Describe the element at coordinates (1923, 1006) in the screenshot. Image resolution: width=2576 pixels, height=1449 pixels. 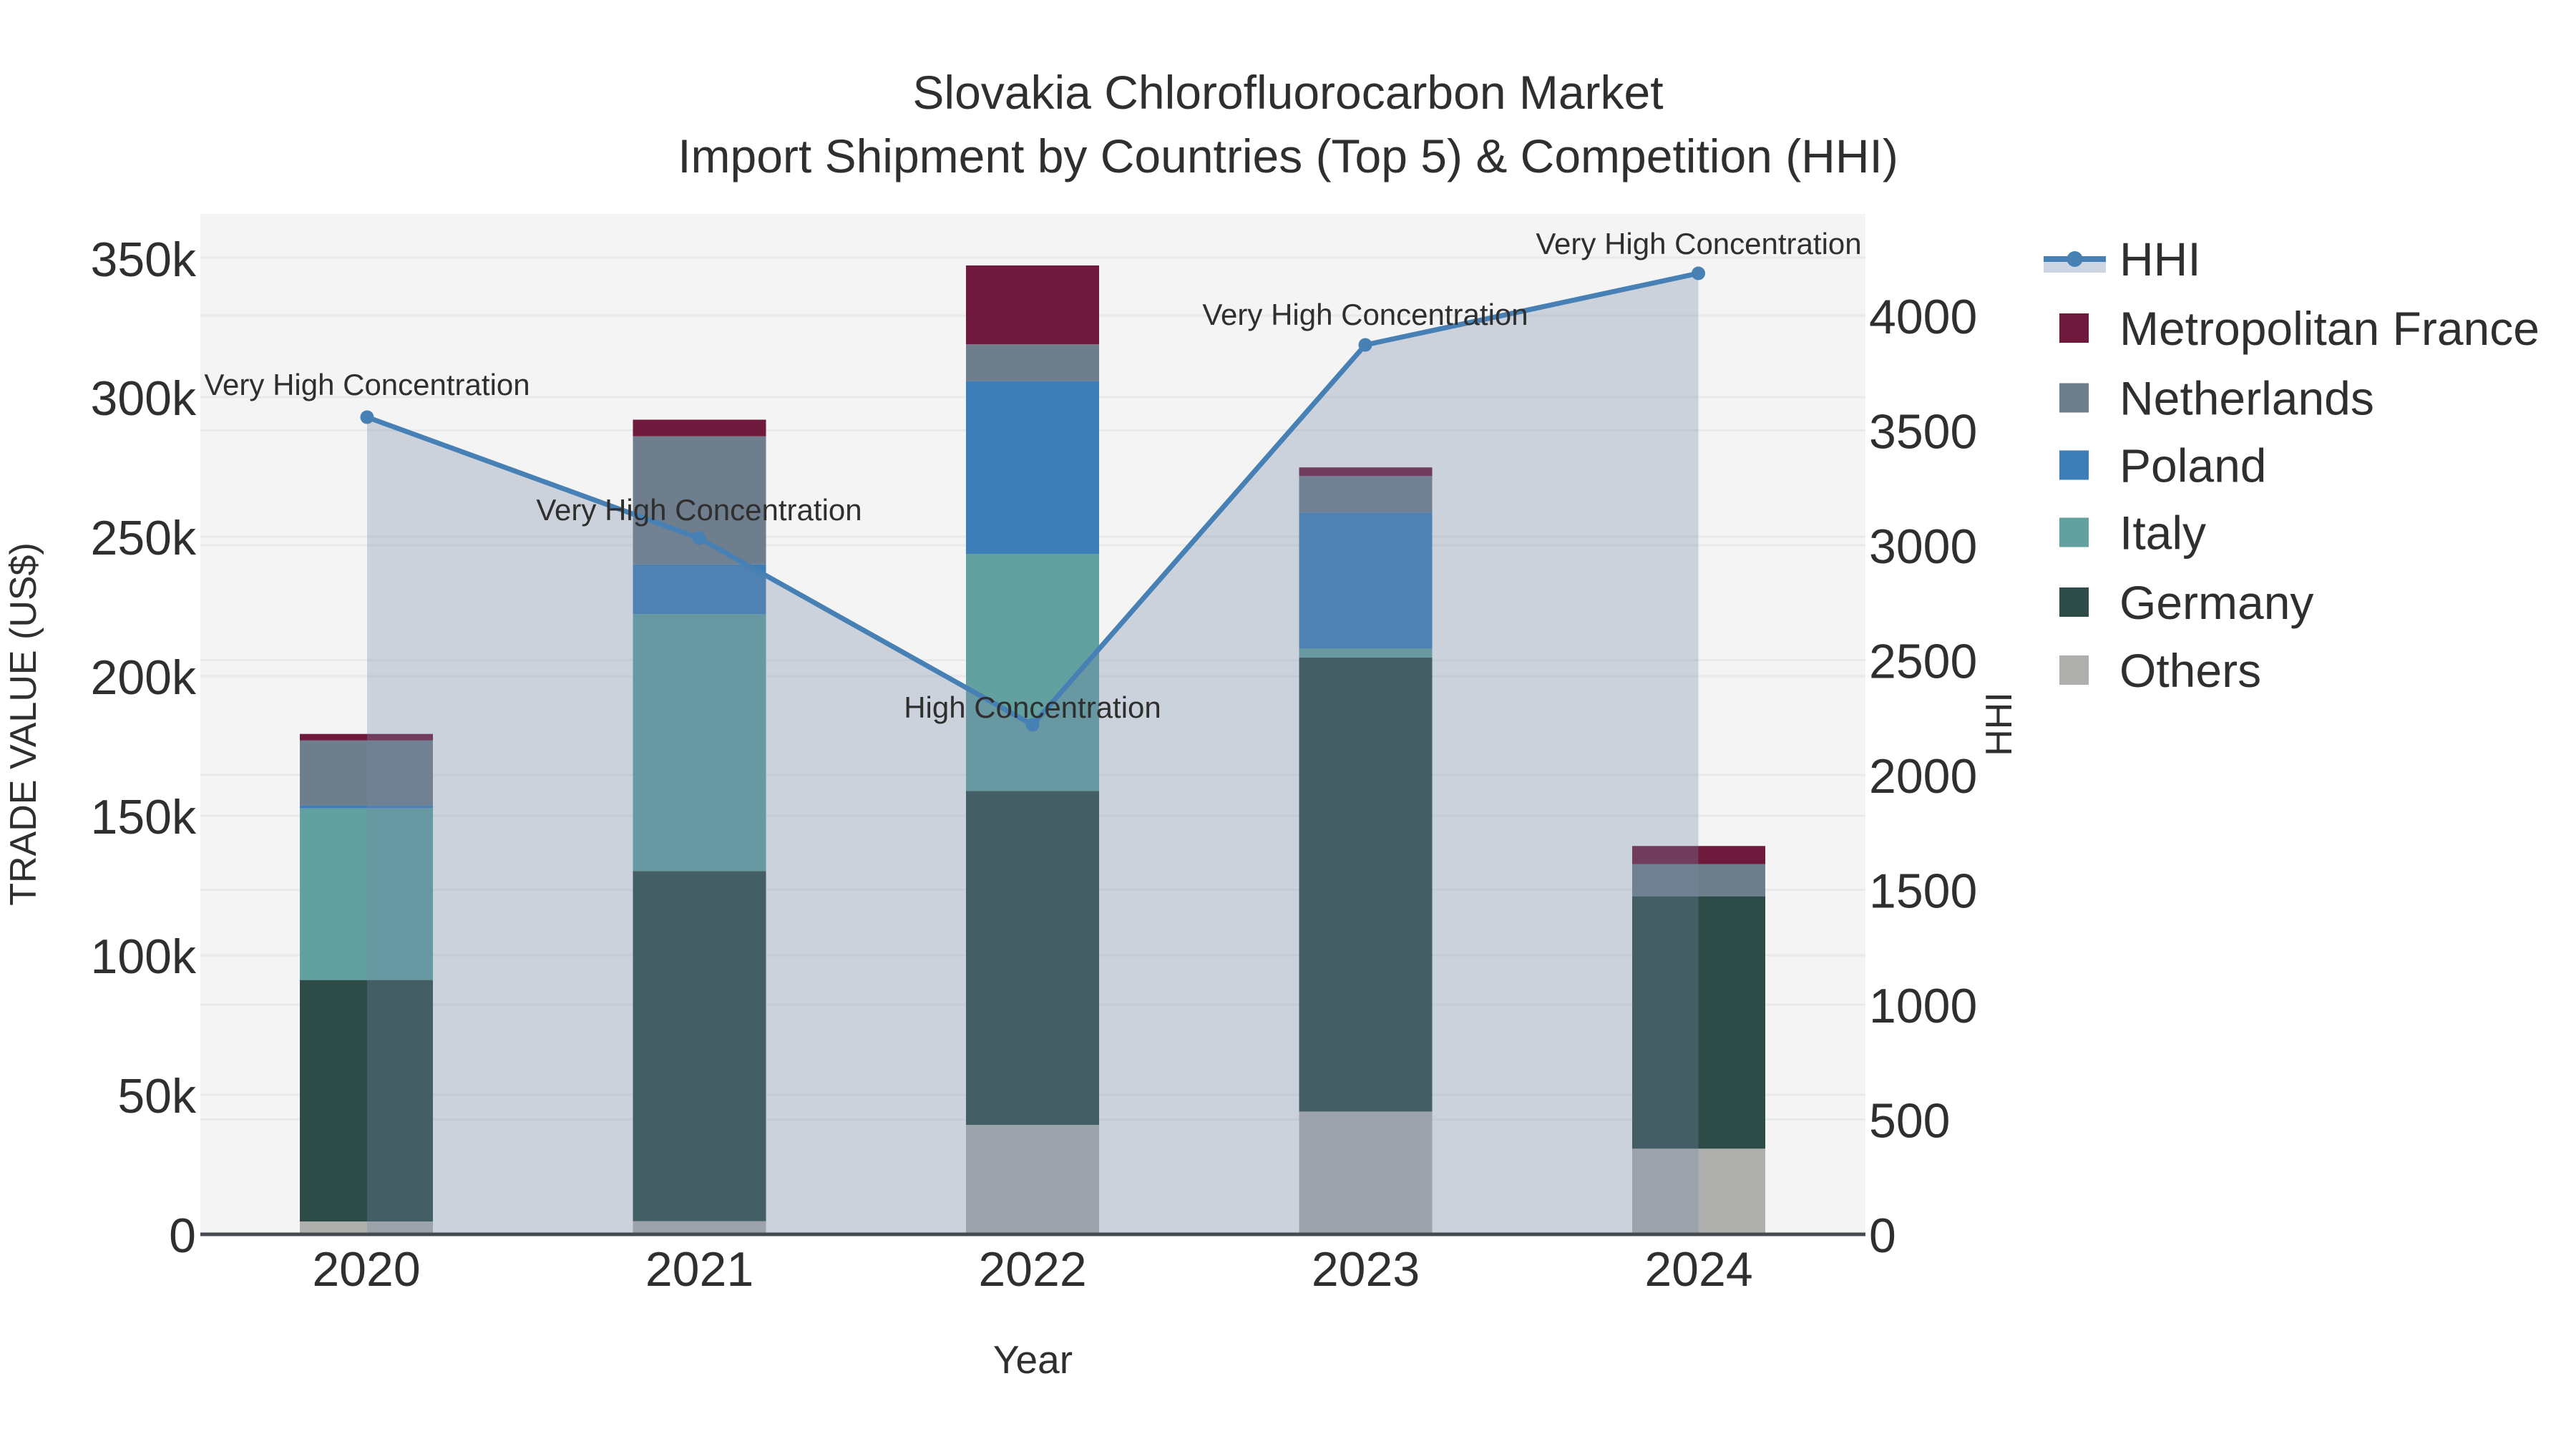
I see `svg-text: 1000` at that location.